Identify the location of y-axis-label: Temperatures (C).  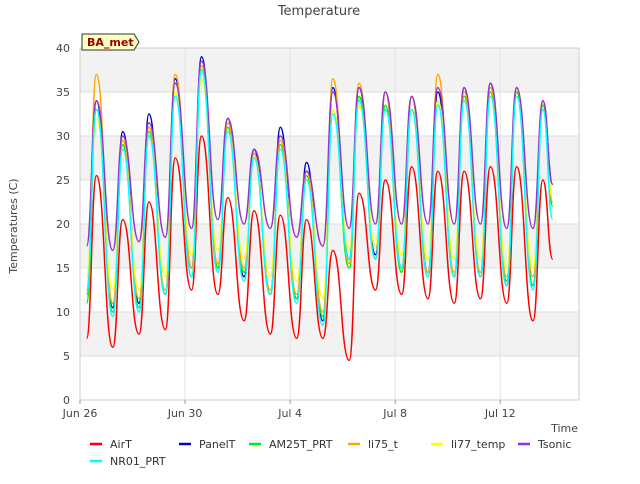
(13, 226).